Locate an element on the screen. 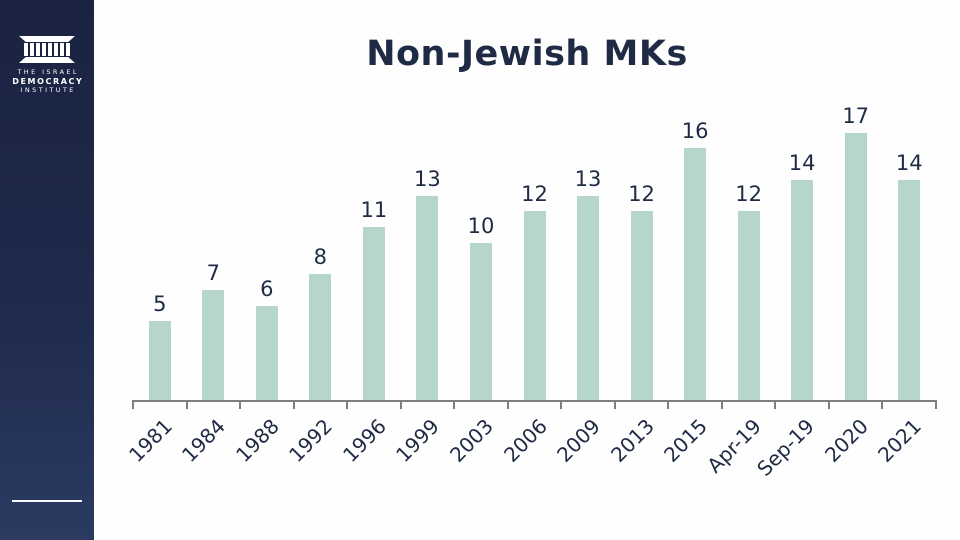 This screenshot has width=960, height=540. column-base is located at coordinates (47, 60).